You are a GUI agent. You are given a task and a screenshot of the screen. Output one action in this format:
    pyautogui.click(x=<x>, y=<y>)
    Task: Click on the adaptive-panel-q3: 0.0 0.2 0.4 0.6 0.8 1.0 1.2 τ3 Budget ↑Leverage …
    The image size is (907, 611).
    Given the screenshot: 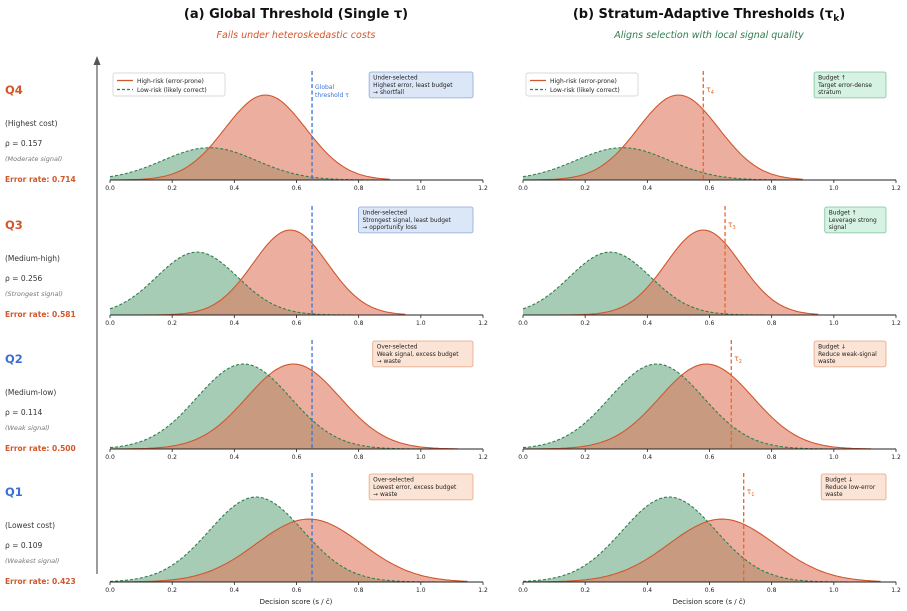 What is the action you would take?
    pyautogui.click(x=709, y=266)
    